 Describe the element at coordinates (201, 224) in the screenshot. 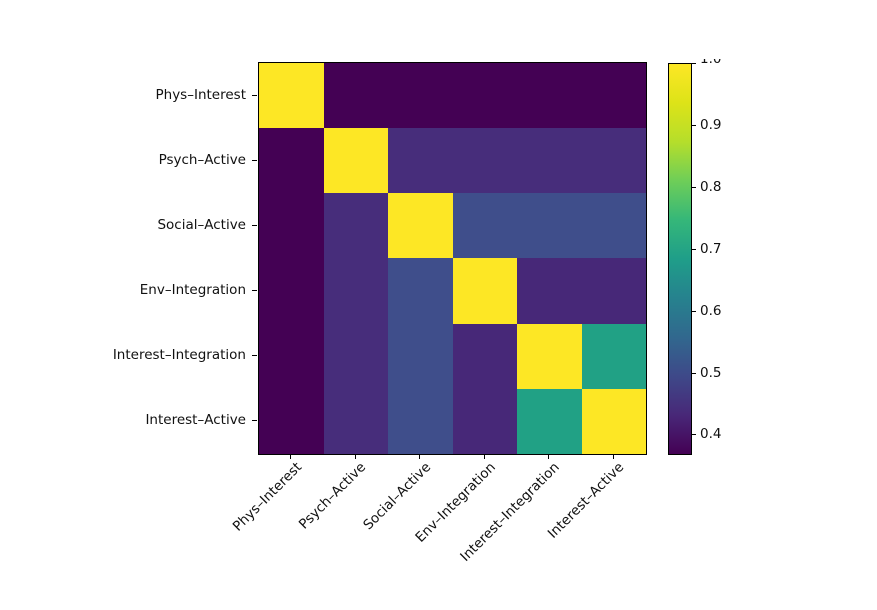

I see `y-tick-label: Social–Active` at that location.